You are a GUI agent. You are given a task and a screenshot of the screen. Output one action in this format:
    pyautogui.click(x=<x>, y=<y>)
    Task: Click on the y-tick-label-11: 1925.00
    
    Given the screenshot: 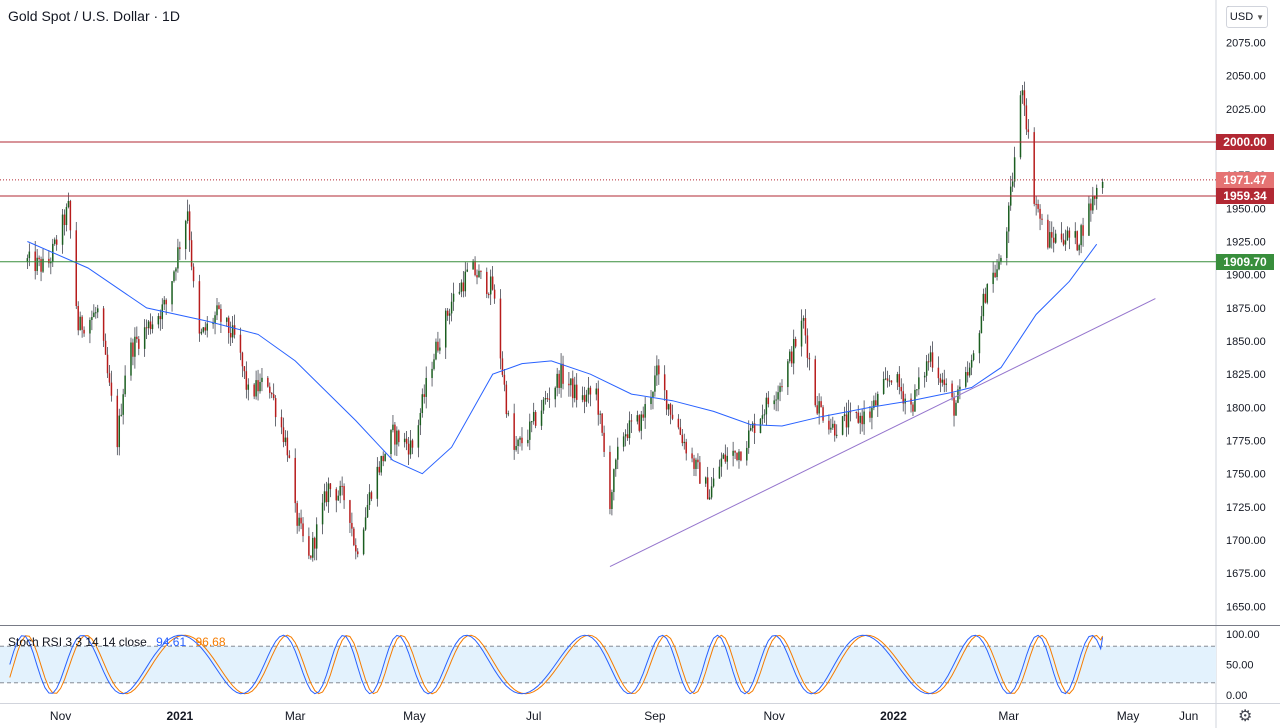 What is the action you would take?
    pyautogui.click(x=1246, y=243)
    